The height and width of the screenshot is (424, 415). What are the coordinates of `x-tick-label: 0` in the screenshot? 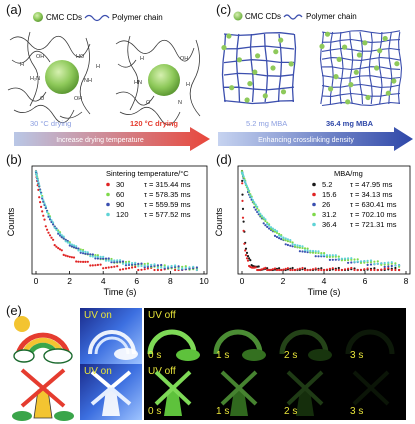 It's located at (242, 281).